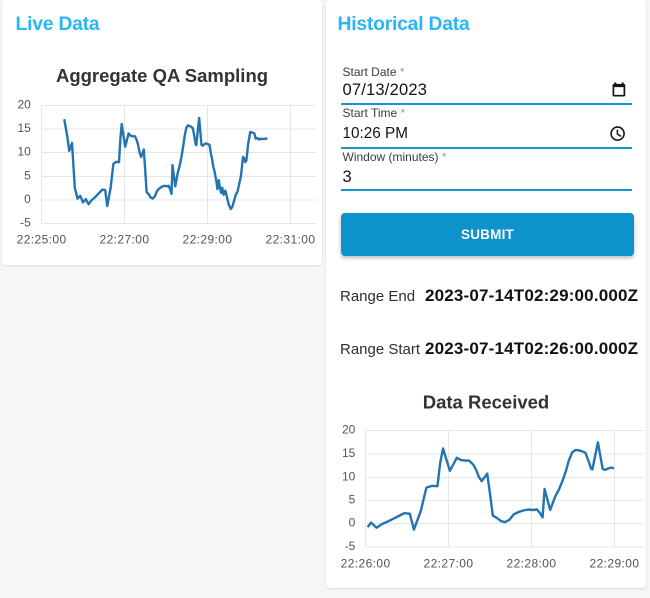  What do you see at coordinates (42, 240) in the screenshot?
I see `svg-text: 22:25:00` at bounding box center [42, 240].